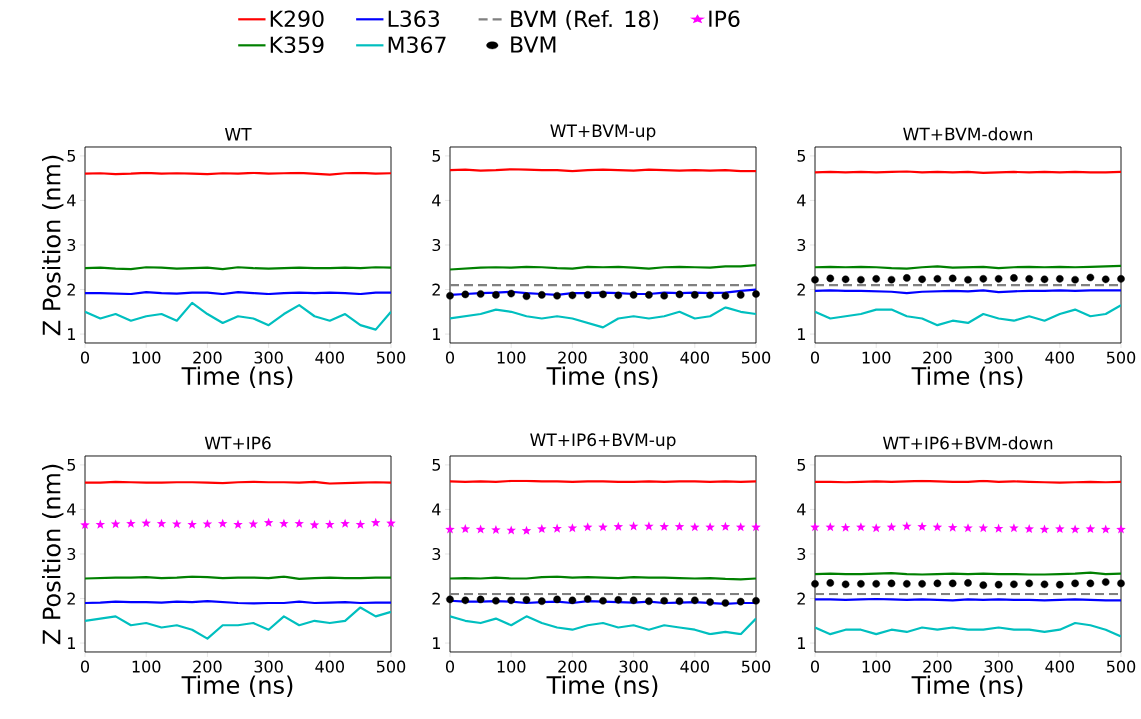 This screenshot has height=719, width=1141. I want to click on legend-label: K290, so click(297, 19).